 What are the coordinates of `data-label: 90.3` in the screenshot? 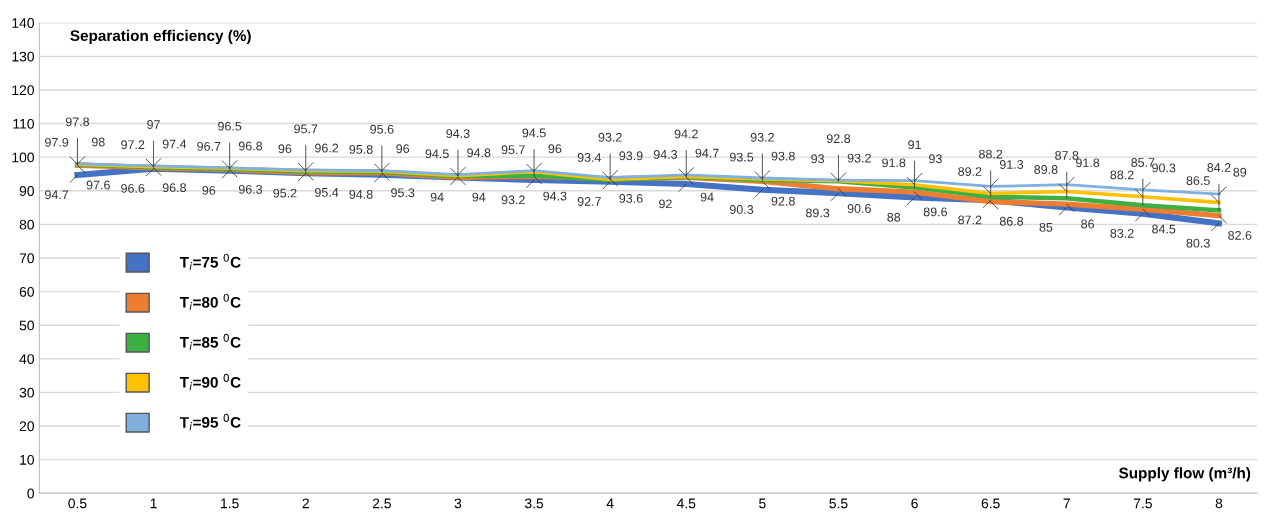 It's located at (741, 209).